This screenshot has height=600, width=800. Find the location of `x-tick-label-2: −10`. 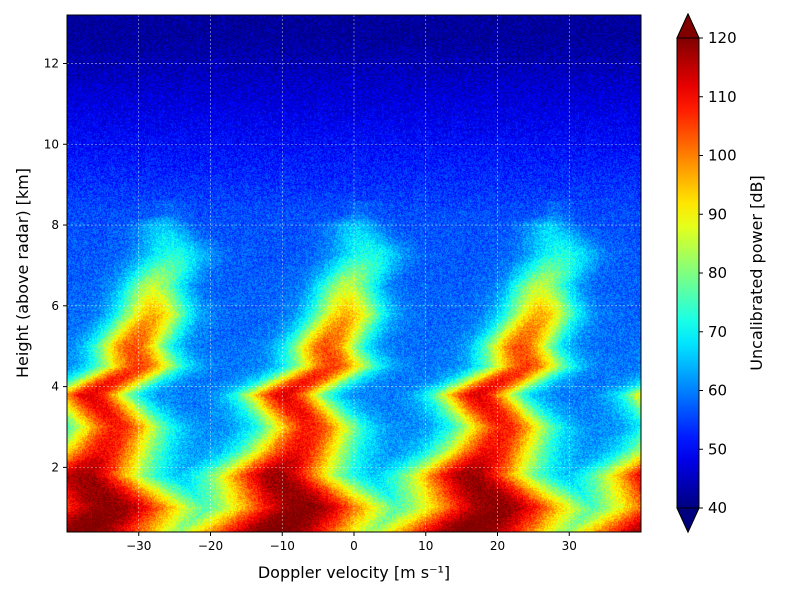

x-tick-label-2: −10 is located at coordinates (282, 546).